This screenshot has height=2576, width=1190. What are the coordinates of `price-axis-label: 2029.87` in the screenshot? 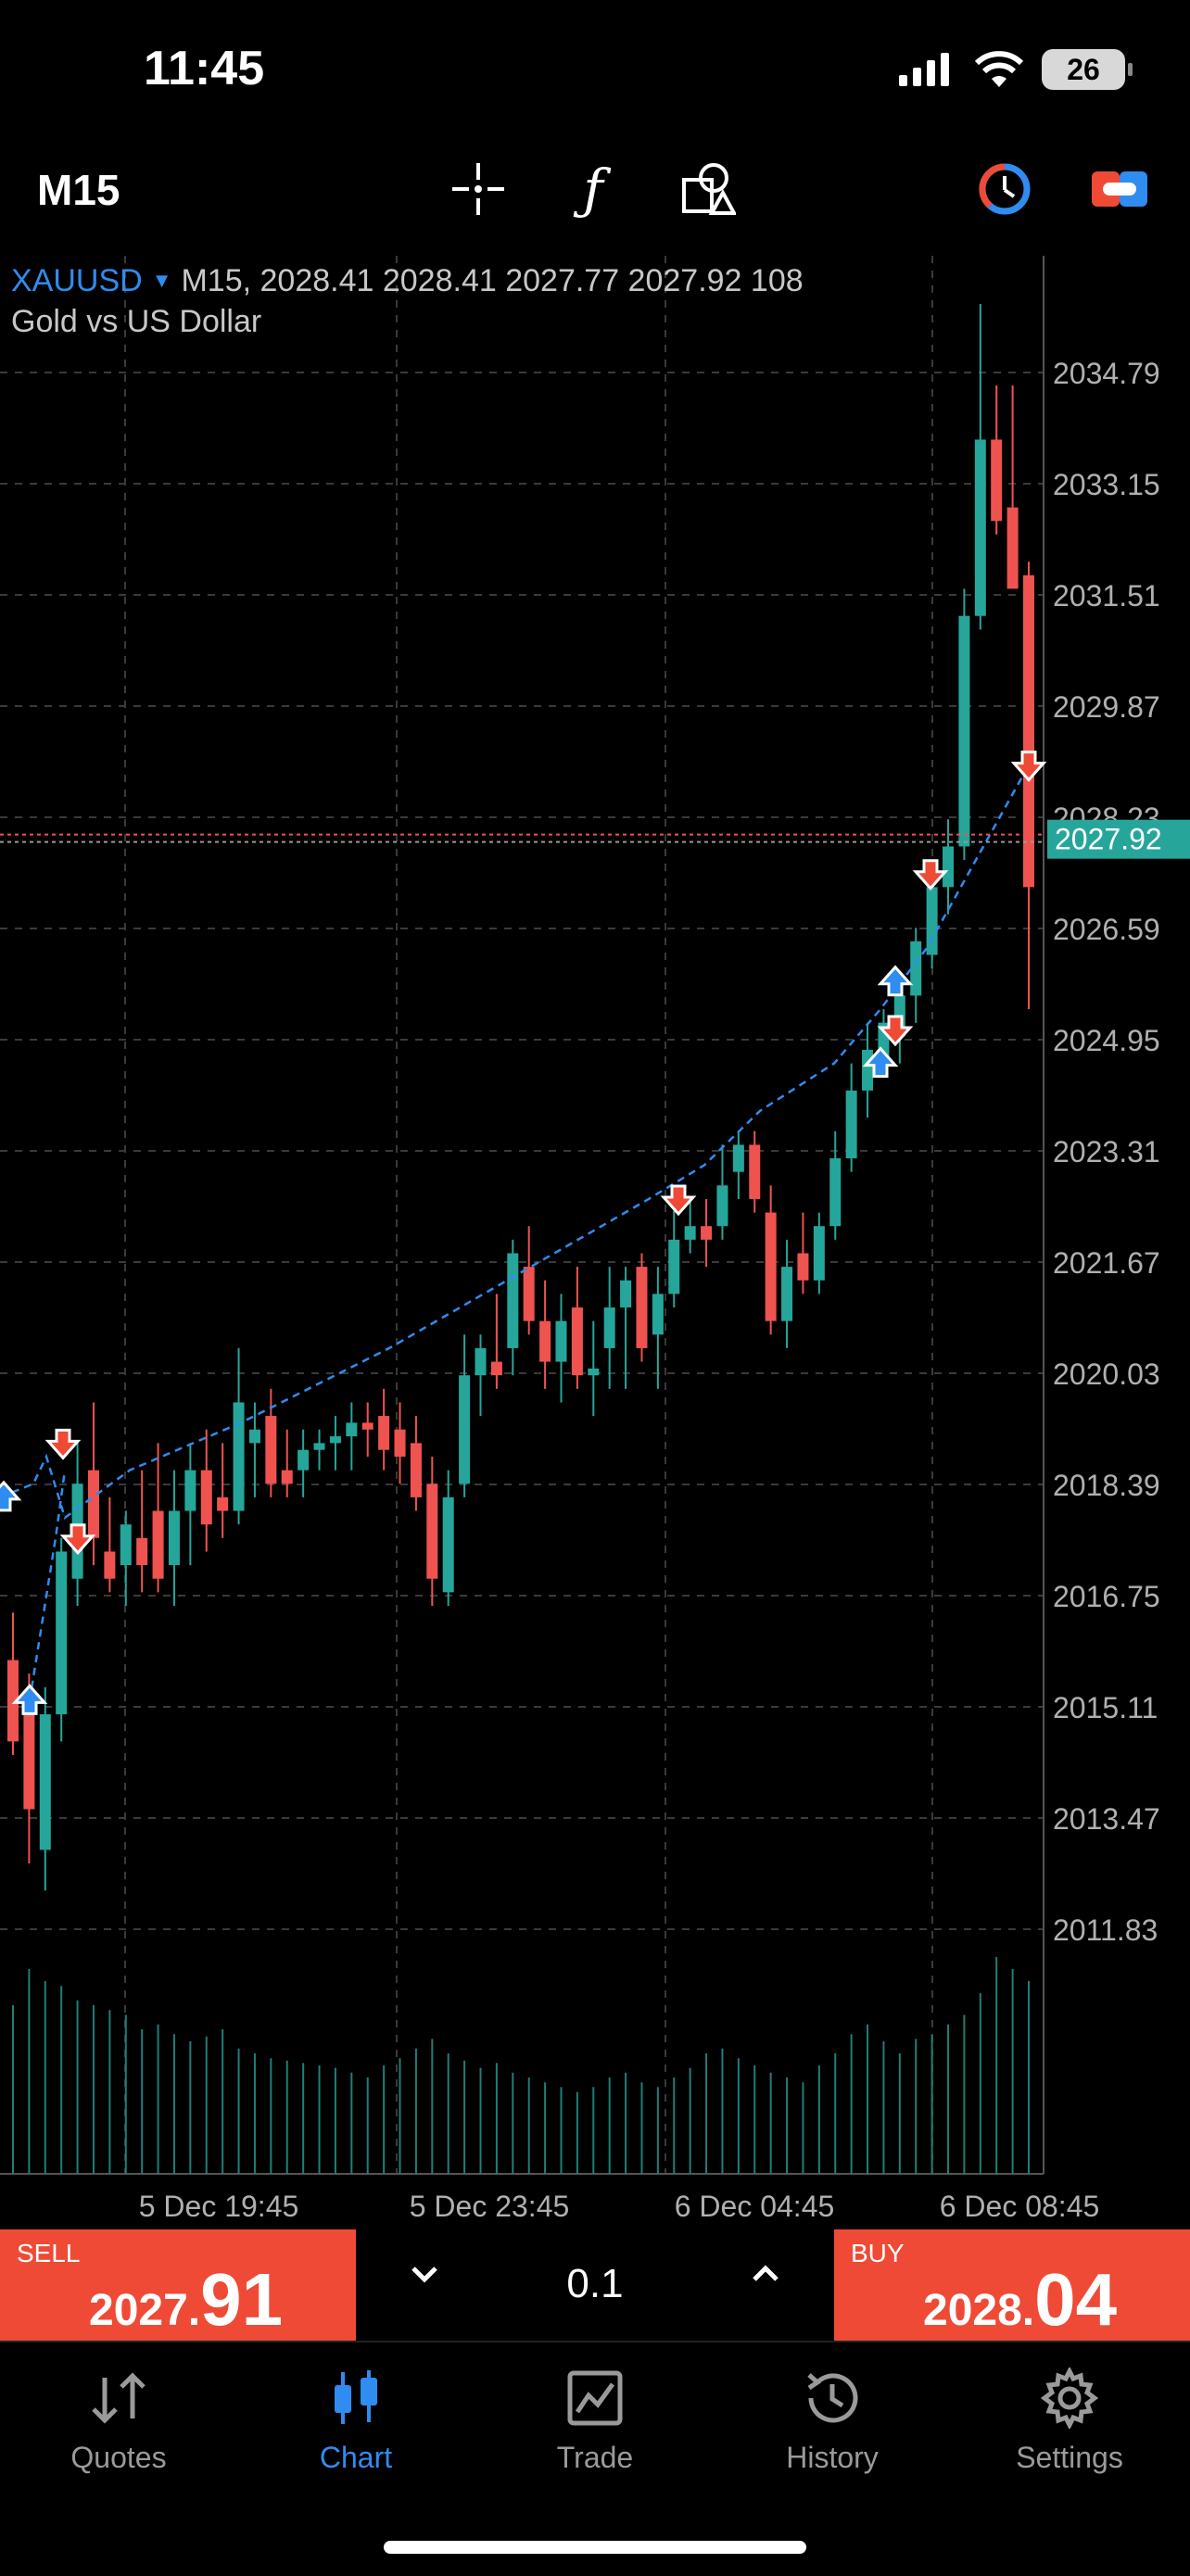 It's located at (1106, 707).